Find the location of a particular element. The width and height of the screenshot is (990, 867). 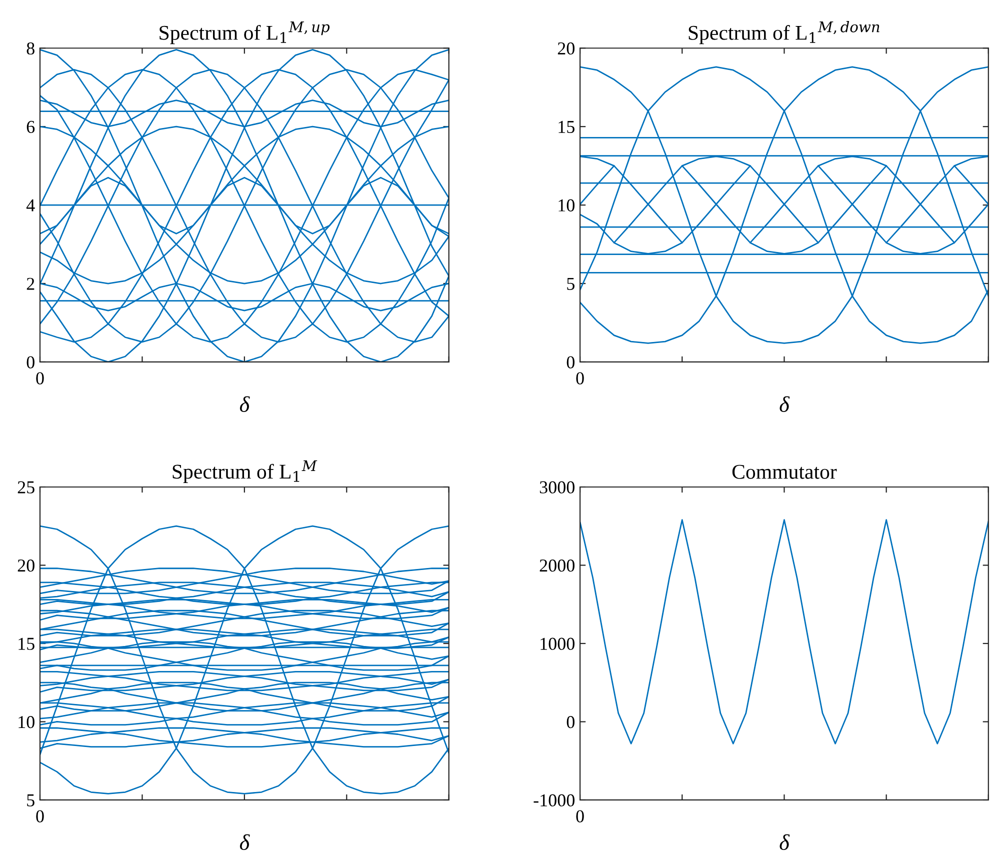

y-tick-label: 2 is located at coordinates (30, 284).